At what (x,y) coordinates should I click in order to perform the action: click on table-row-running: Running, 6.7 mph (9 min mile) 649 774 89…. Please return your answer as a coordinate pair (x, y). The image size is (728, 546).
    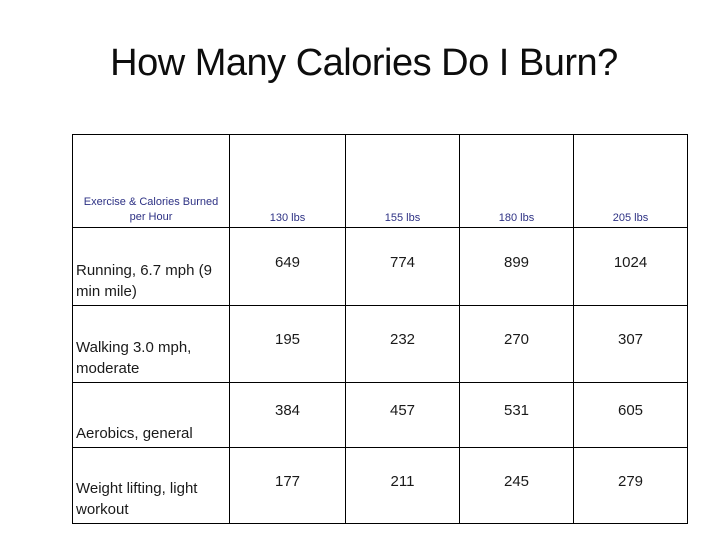
    Looking at the image, I should click on (380, 266).